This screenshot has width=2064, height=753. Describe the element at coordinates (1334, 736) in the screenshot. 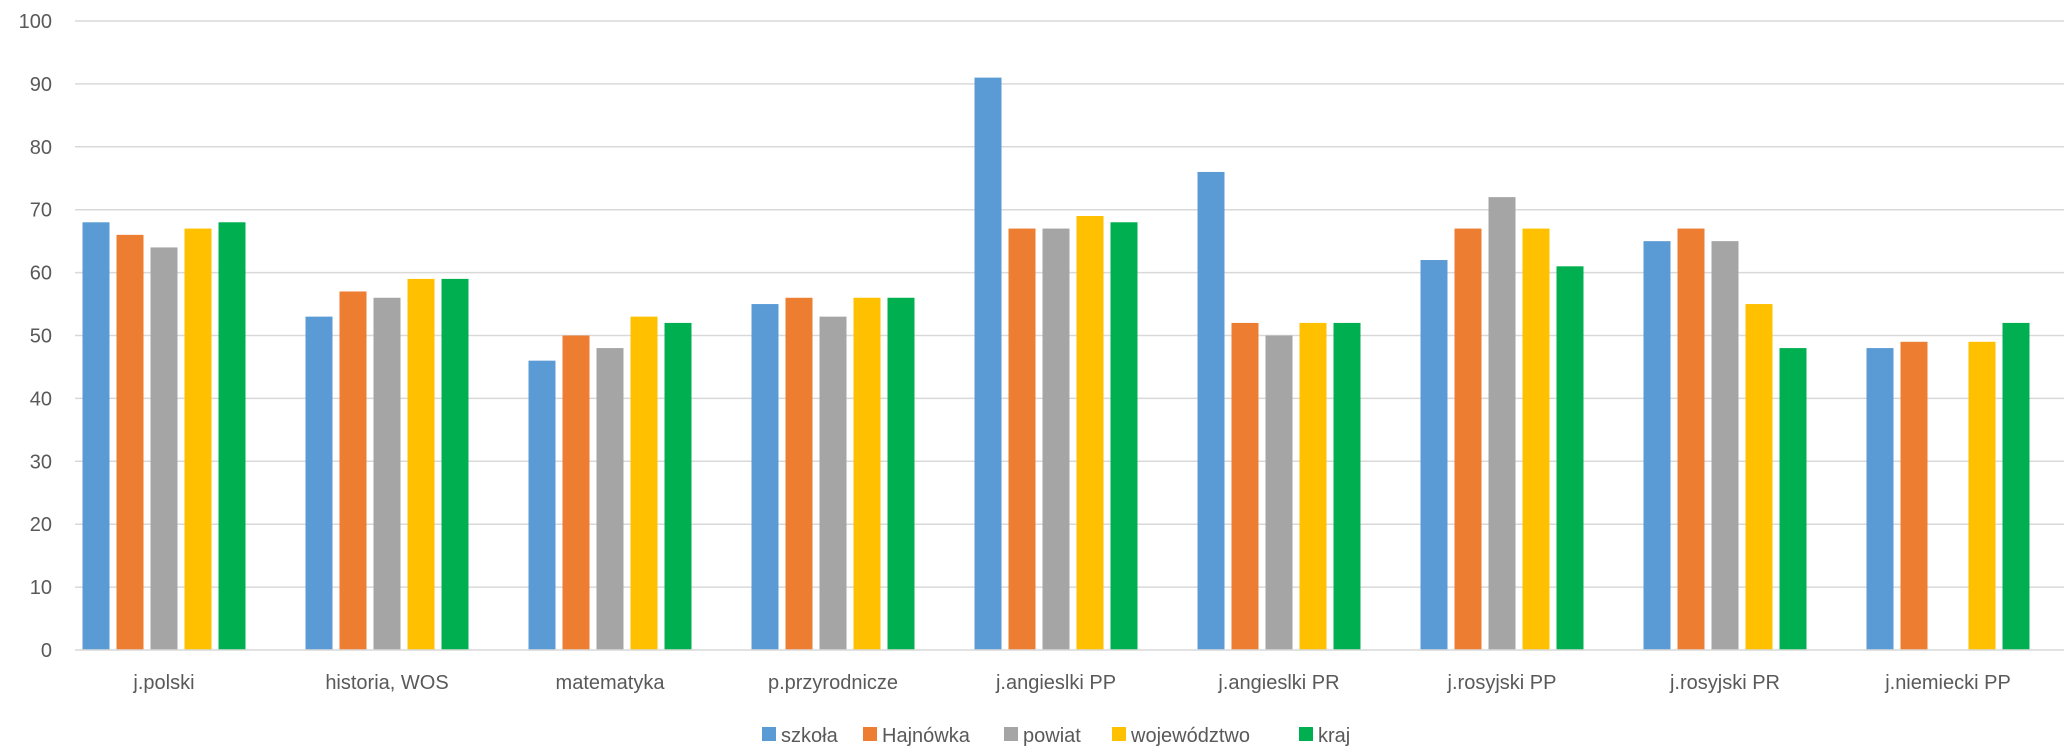

I see `legend-label: kraj` at that location.